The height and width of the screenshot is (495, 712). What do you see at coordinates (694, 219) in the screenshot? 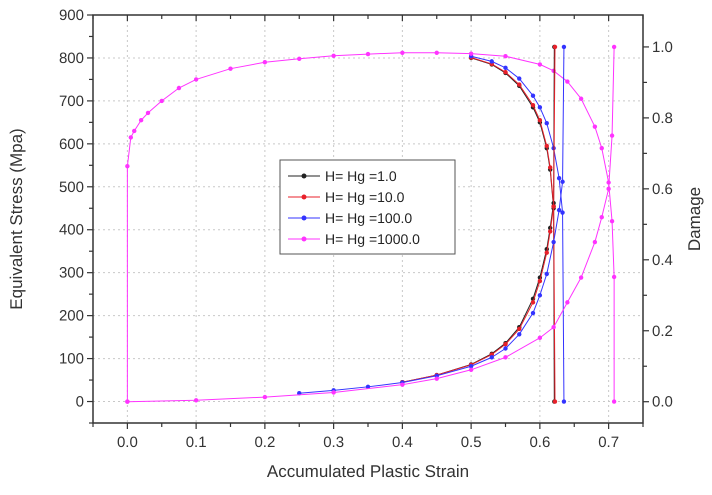
I see `y2-axis-title: Damage` at bounding box center [694, 219].